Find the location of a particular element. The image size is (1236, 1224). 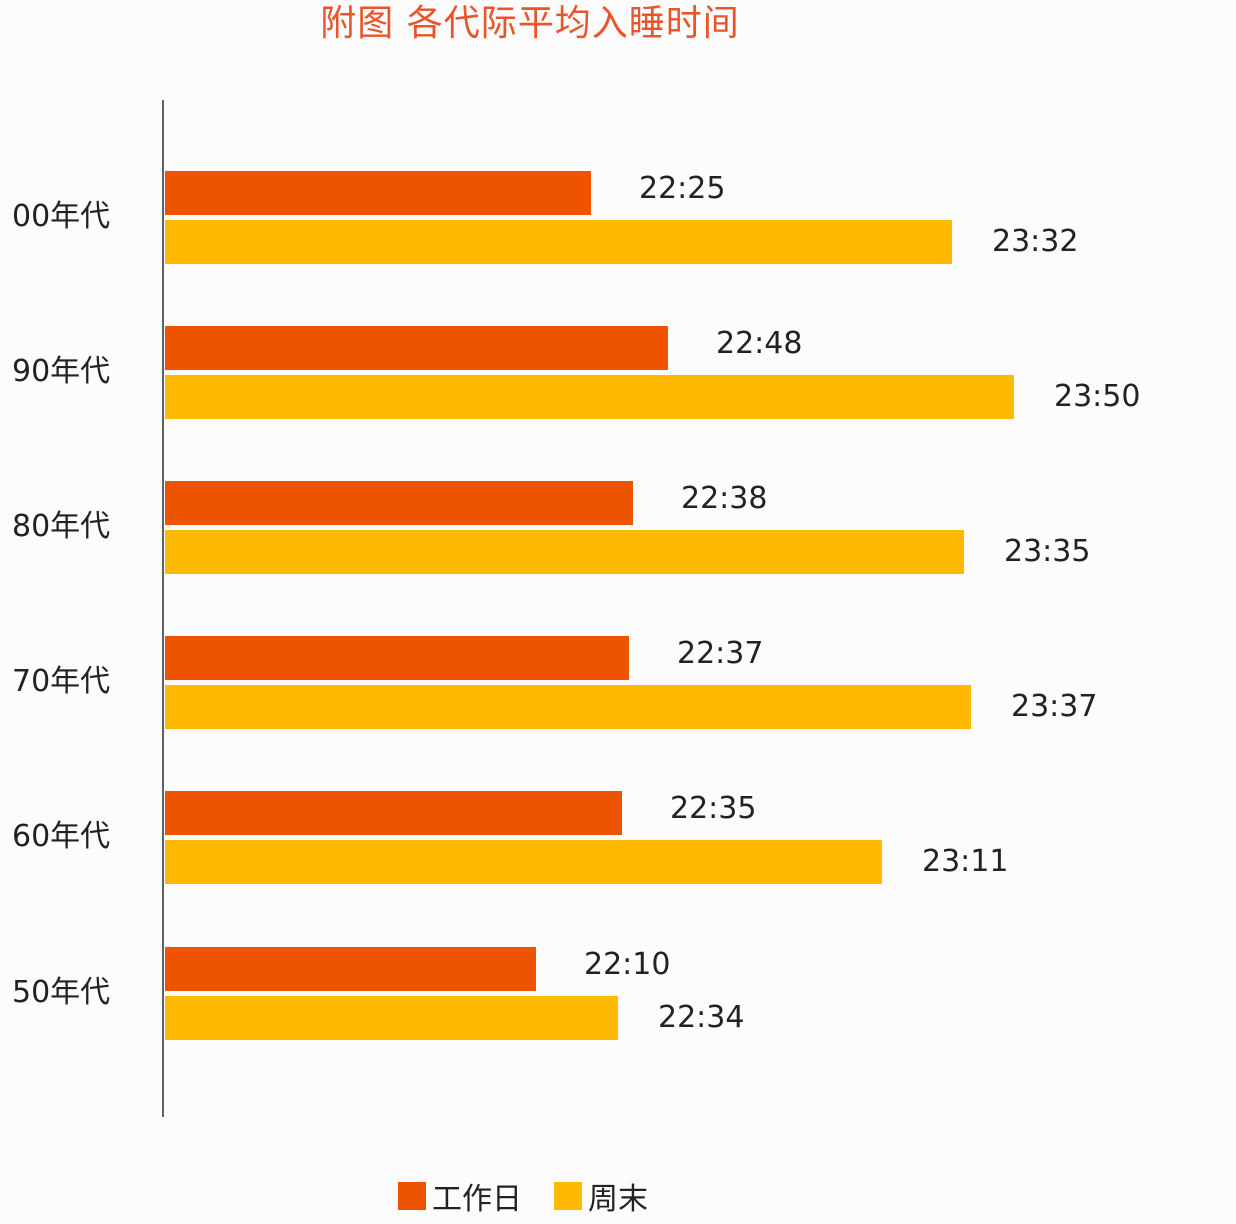

category-label: 80年代 is located at coordinates (61, 526).